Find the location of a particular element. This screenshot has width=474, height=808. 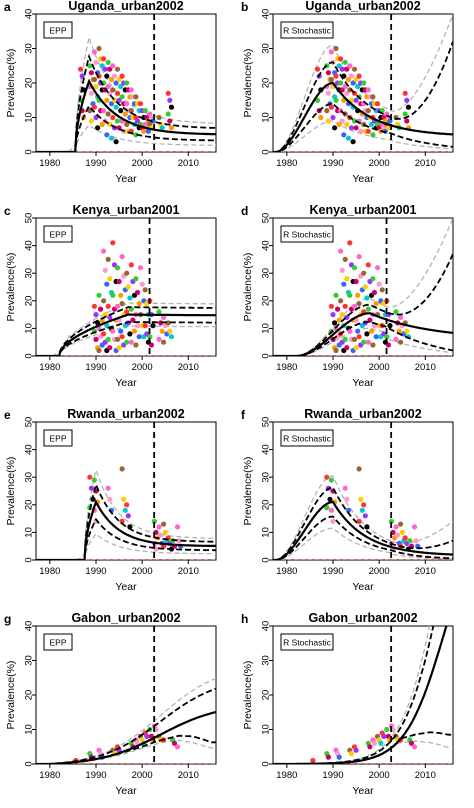

panel-title: Kenya_urban2001 is located at coordinates (125, 210).